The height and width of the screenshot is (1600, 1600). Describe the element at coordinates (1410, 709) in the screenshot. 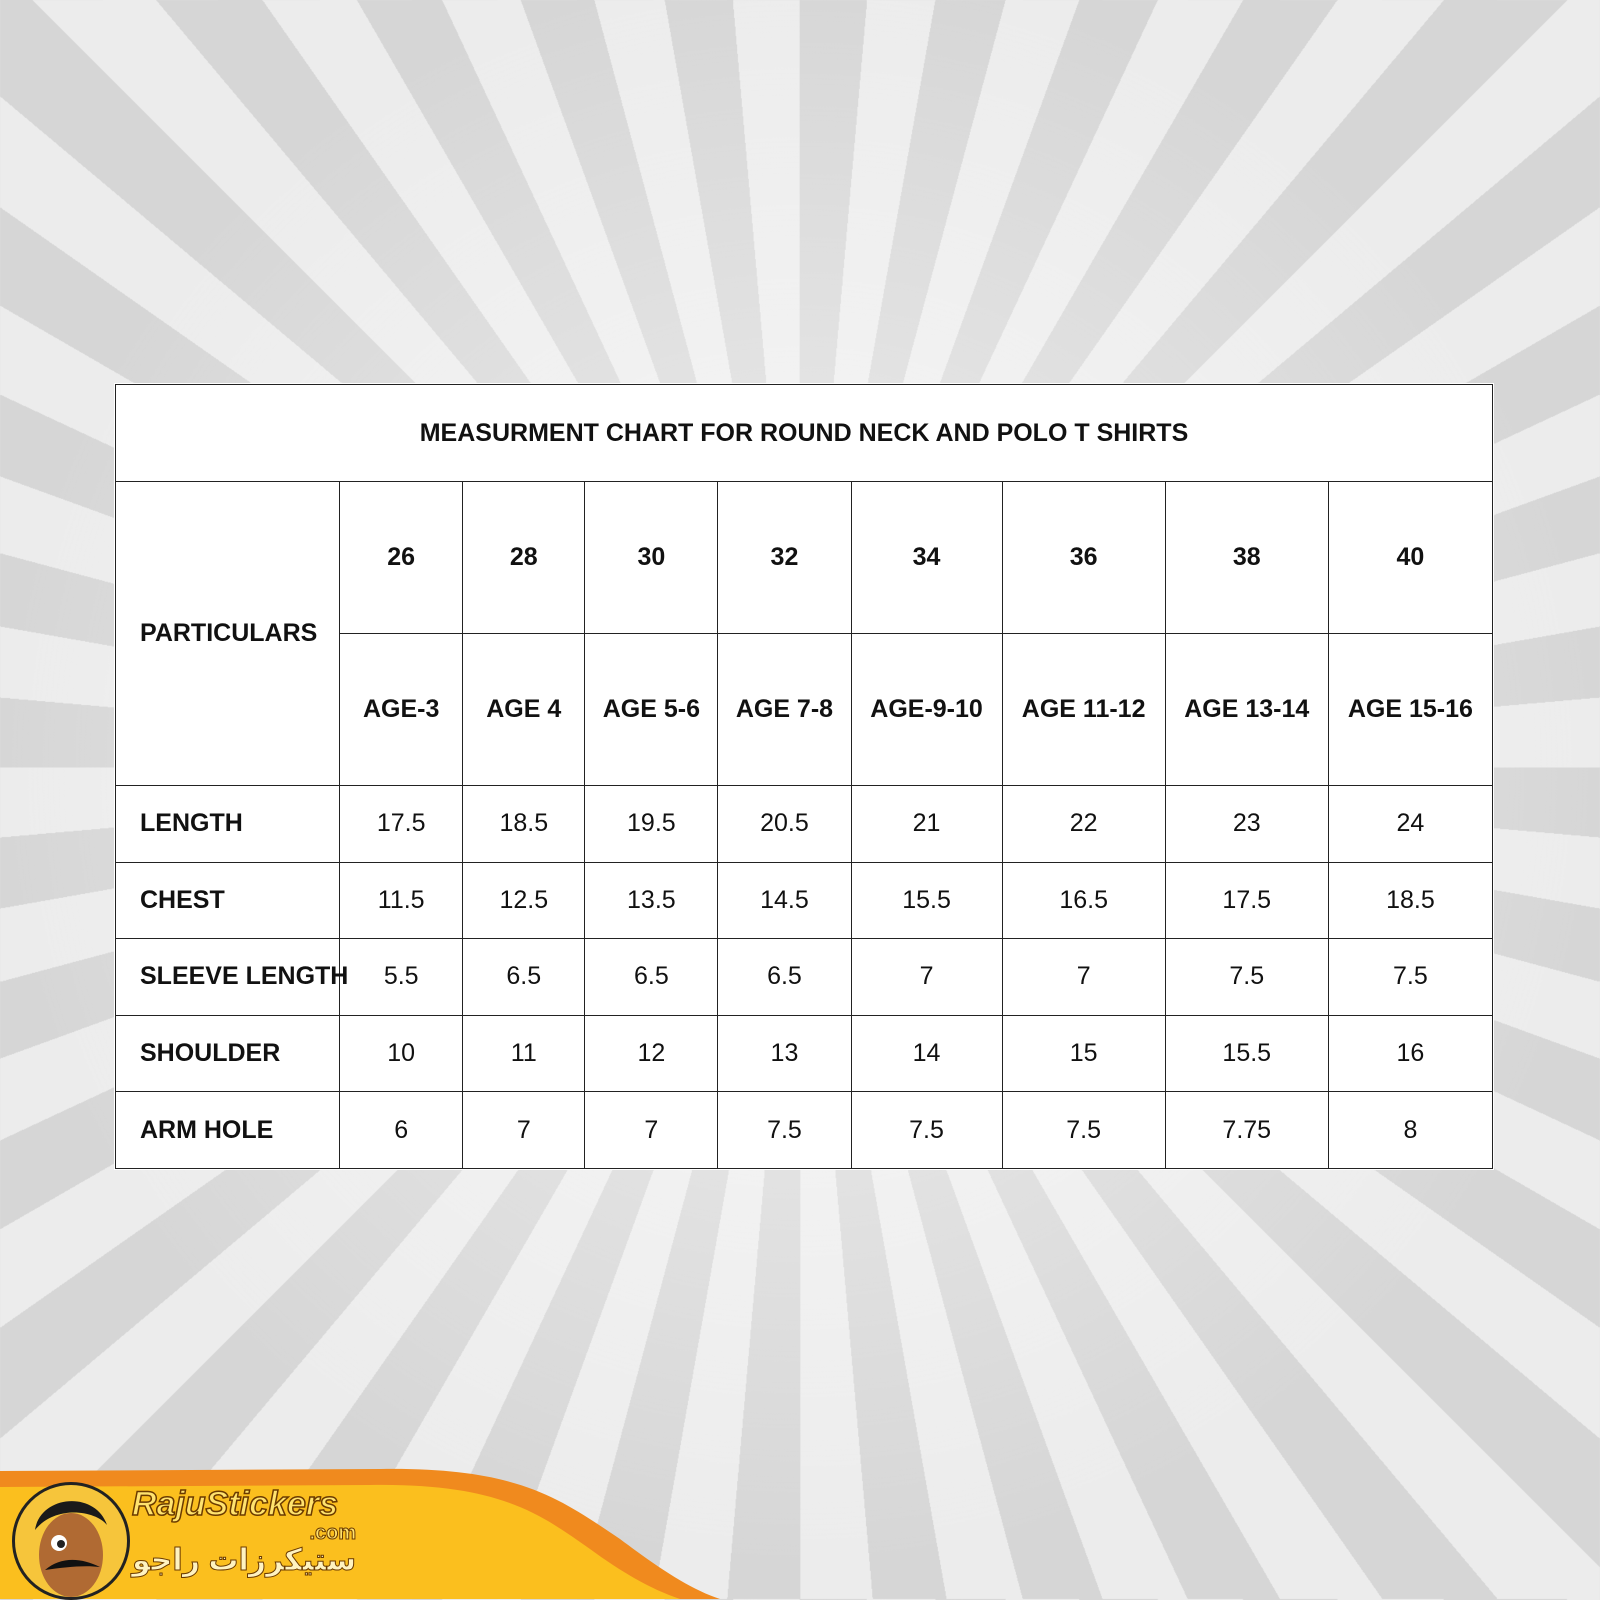

I see `age-header: AGE 15-16` at that location.